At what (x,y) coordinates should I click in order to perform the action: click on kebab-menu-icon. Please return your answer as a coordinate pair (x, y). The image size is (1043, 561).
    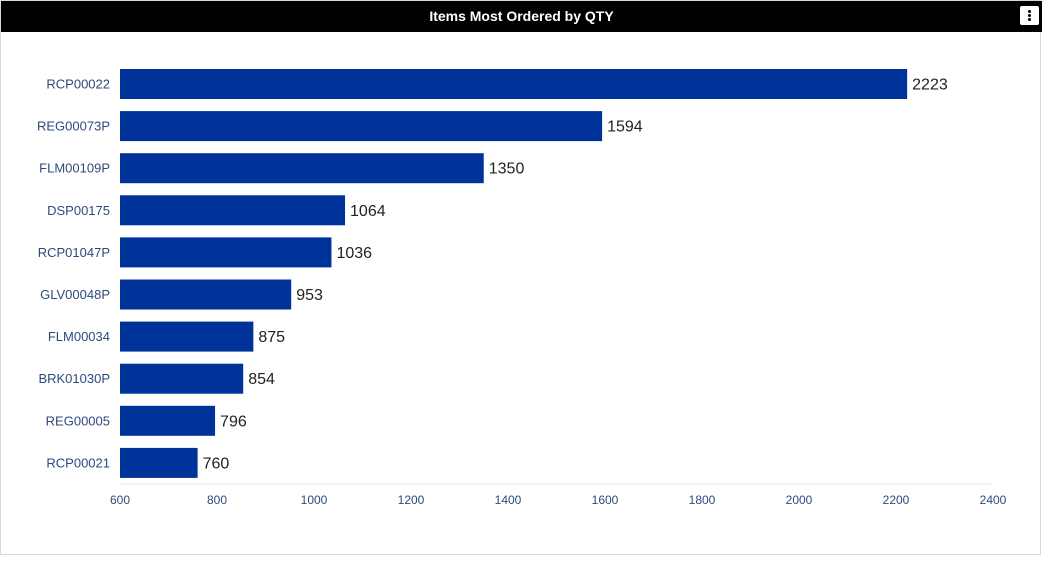
    Looking at the image, I should click on (1029, 15).